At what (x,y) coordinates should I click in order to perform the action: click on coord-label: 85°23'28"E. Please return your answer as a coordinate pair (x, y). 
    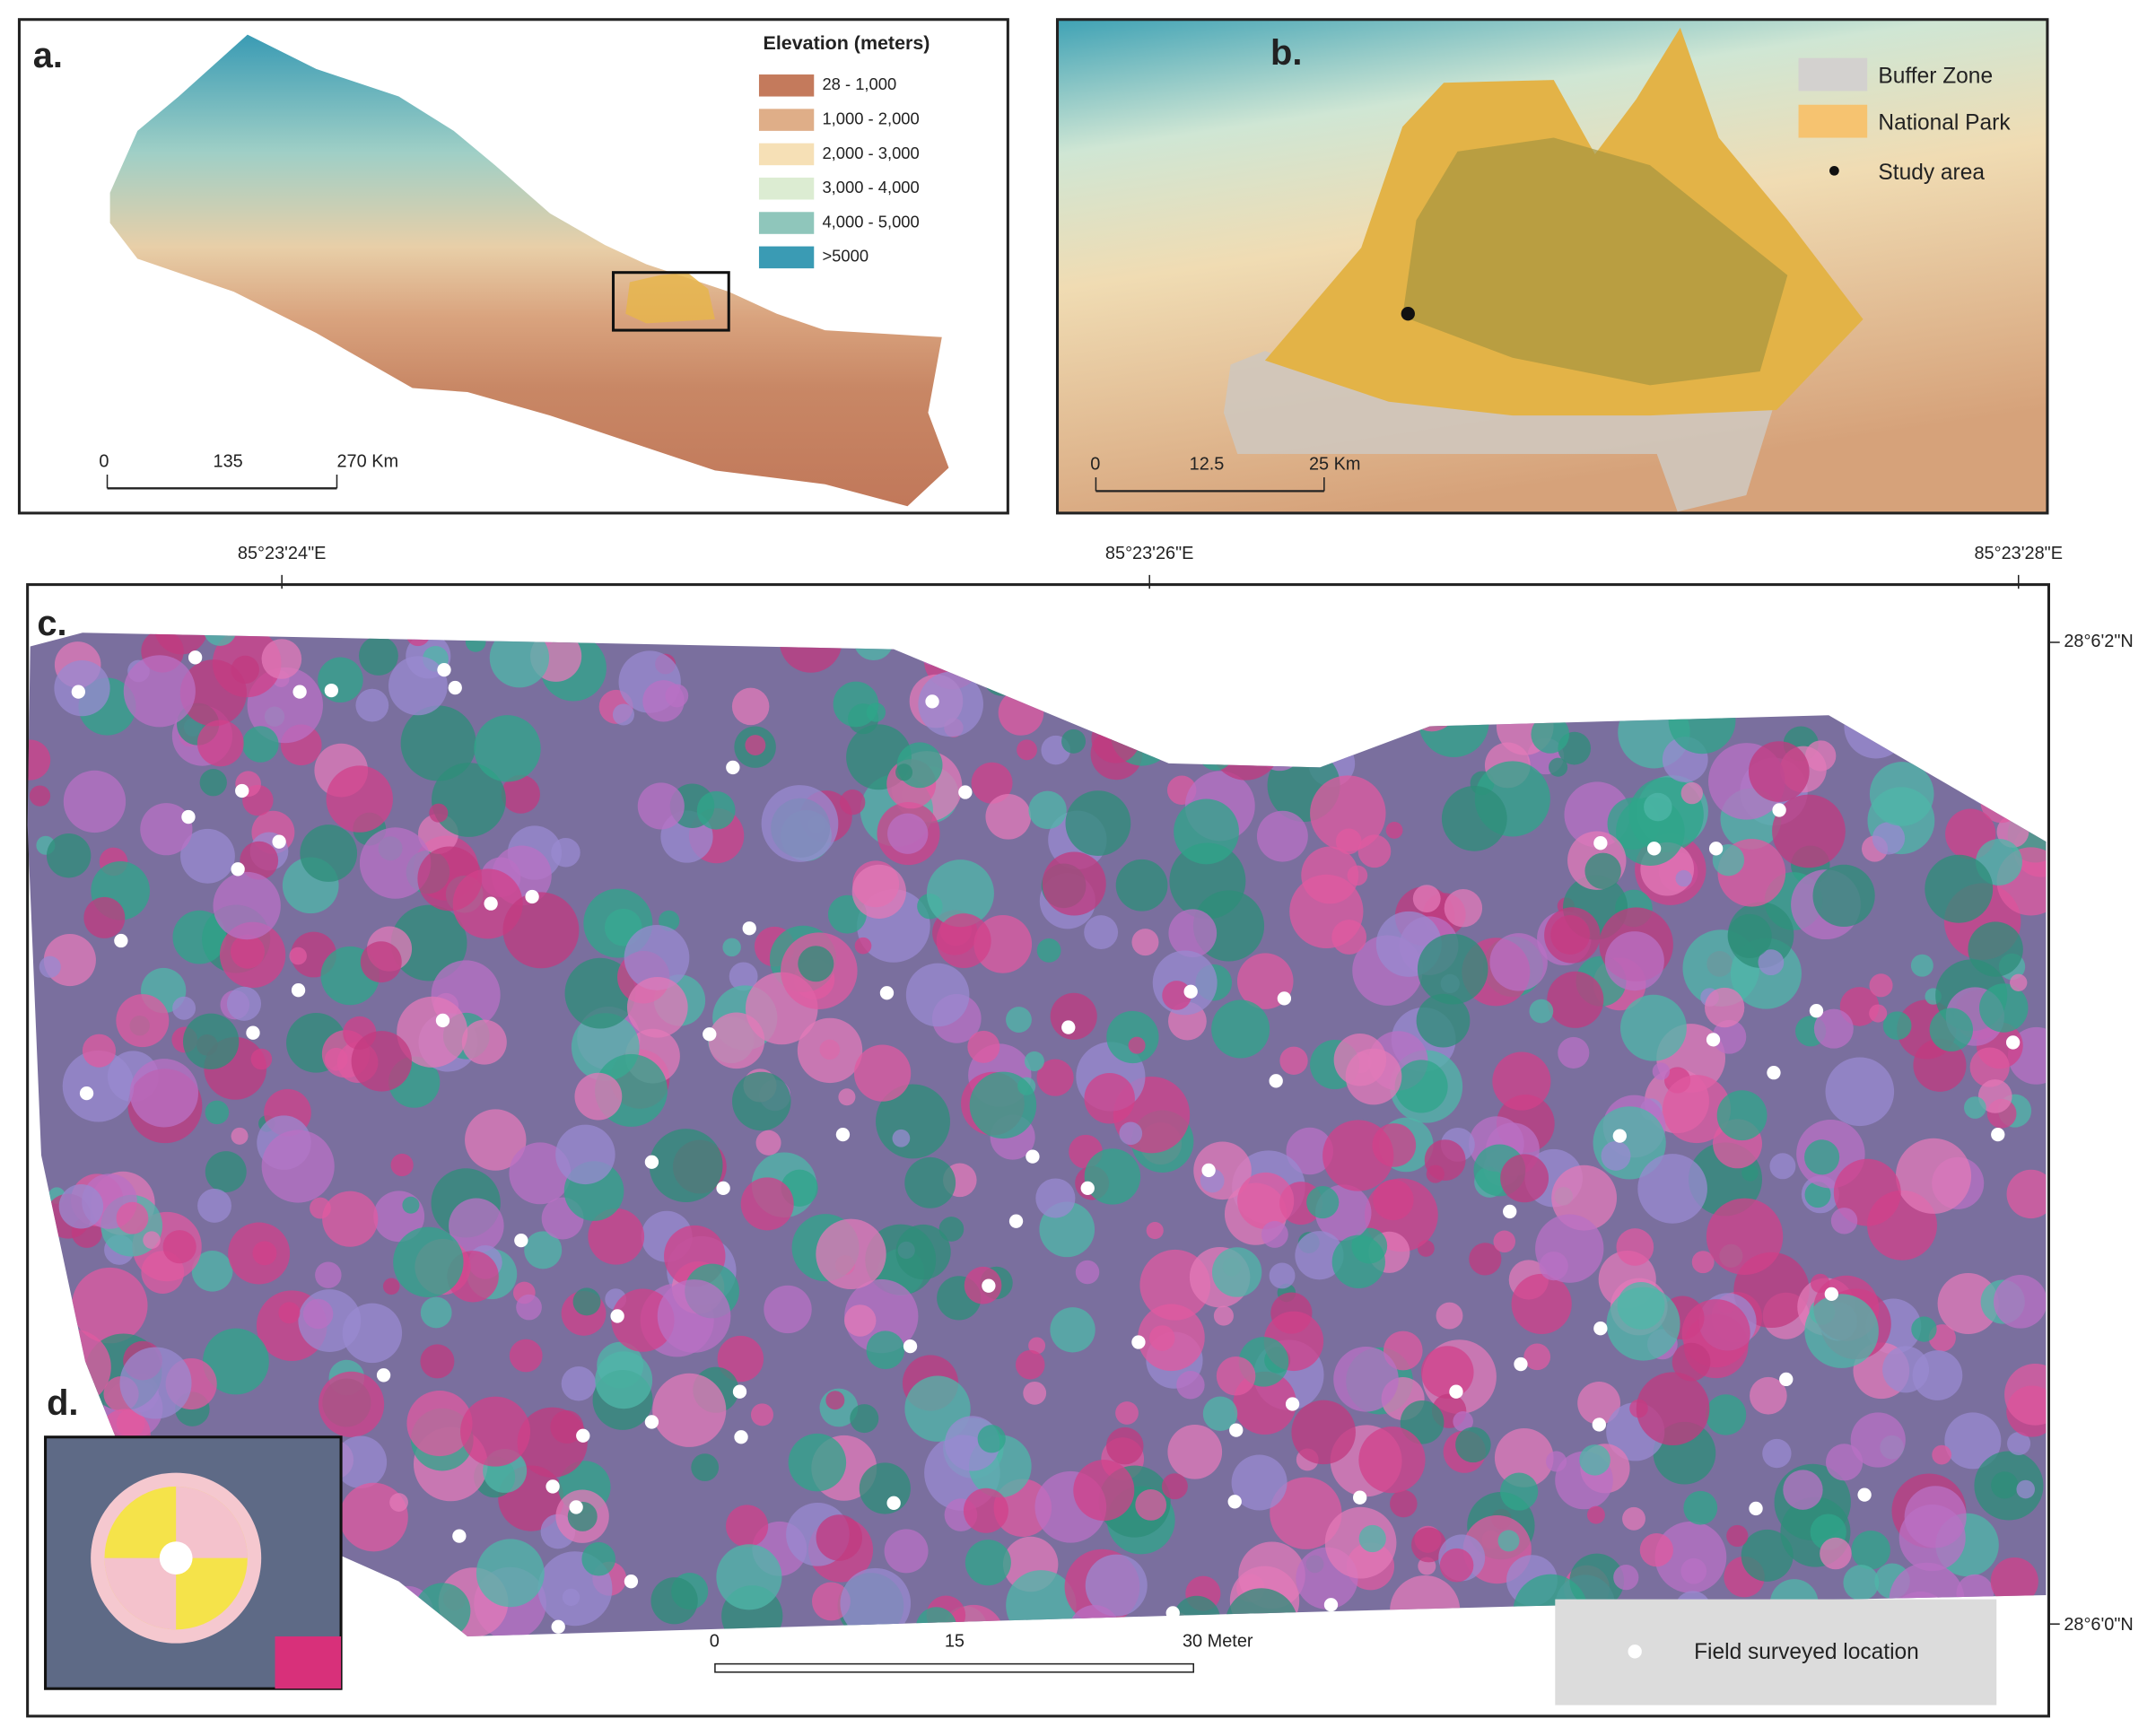
    Looking at the image, I should click on (2018, 553).